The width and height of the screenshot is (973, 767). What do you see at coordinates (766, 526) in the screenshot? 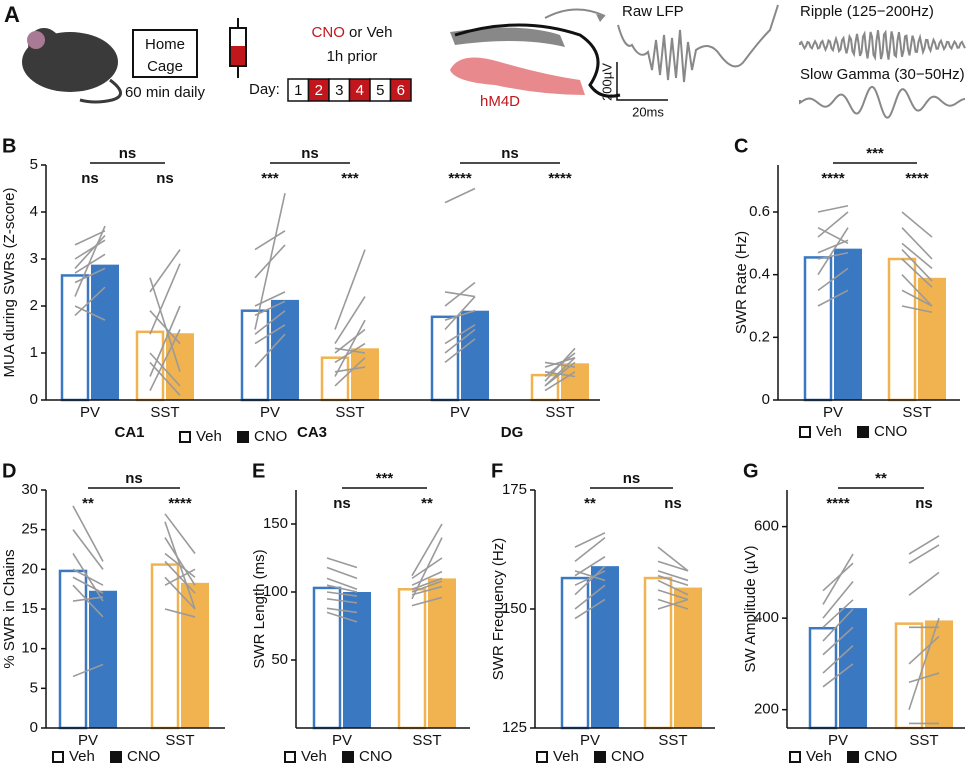
I see `y-tick-label: 600` at bounding box center [766, 526].